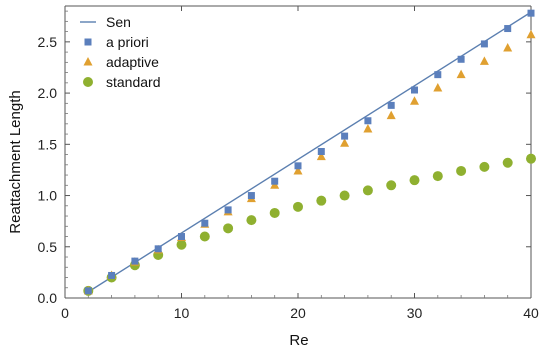 The width and height of the screenshot is (540, 354). Describe the element at coordinates (415, 313) in the screenshot. I see `x-tick-label: 30` at that location.